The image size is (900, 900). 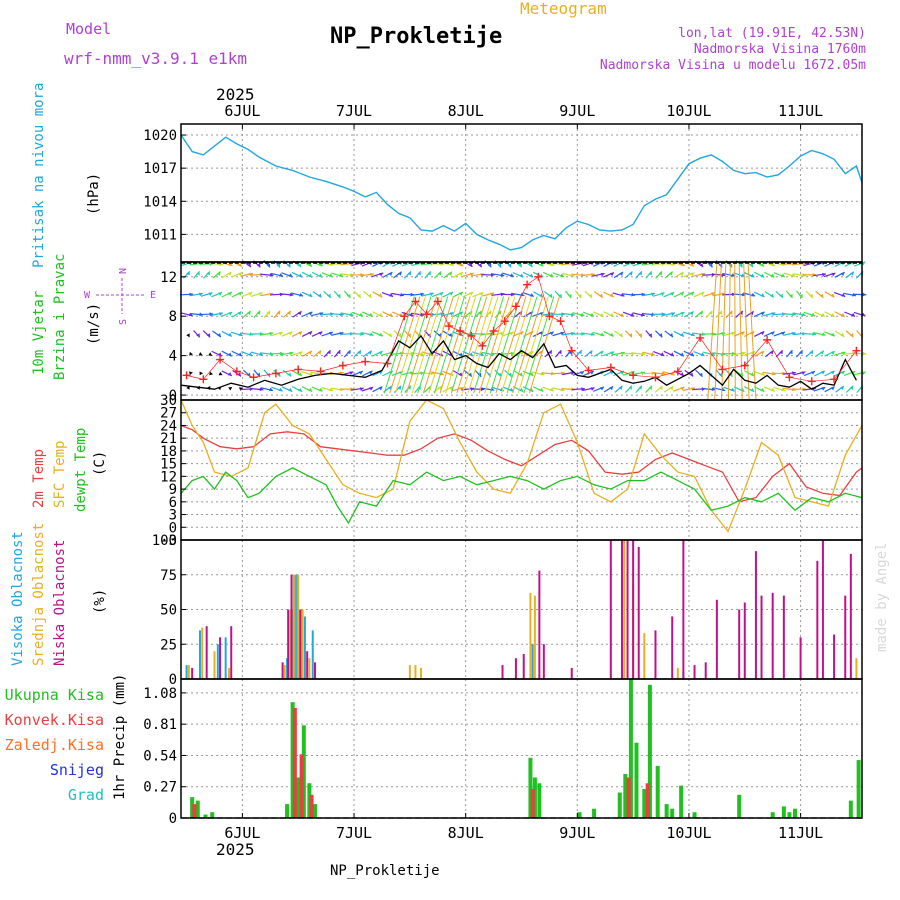 I want to click on compass-east: E, so click(x=153, y=295).